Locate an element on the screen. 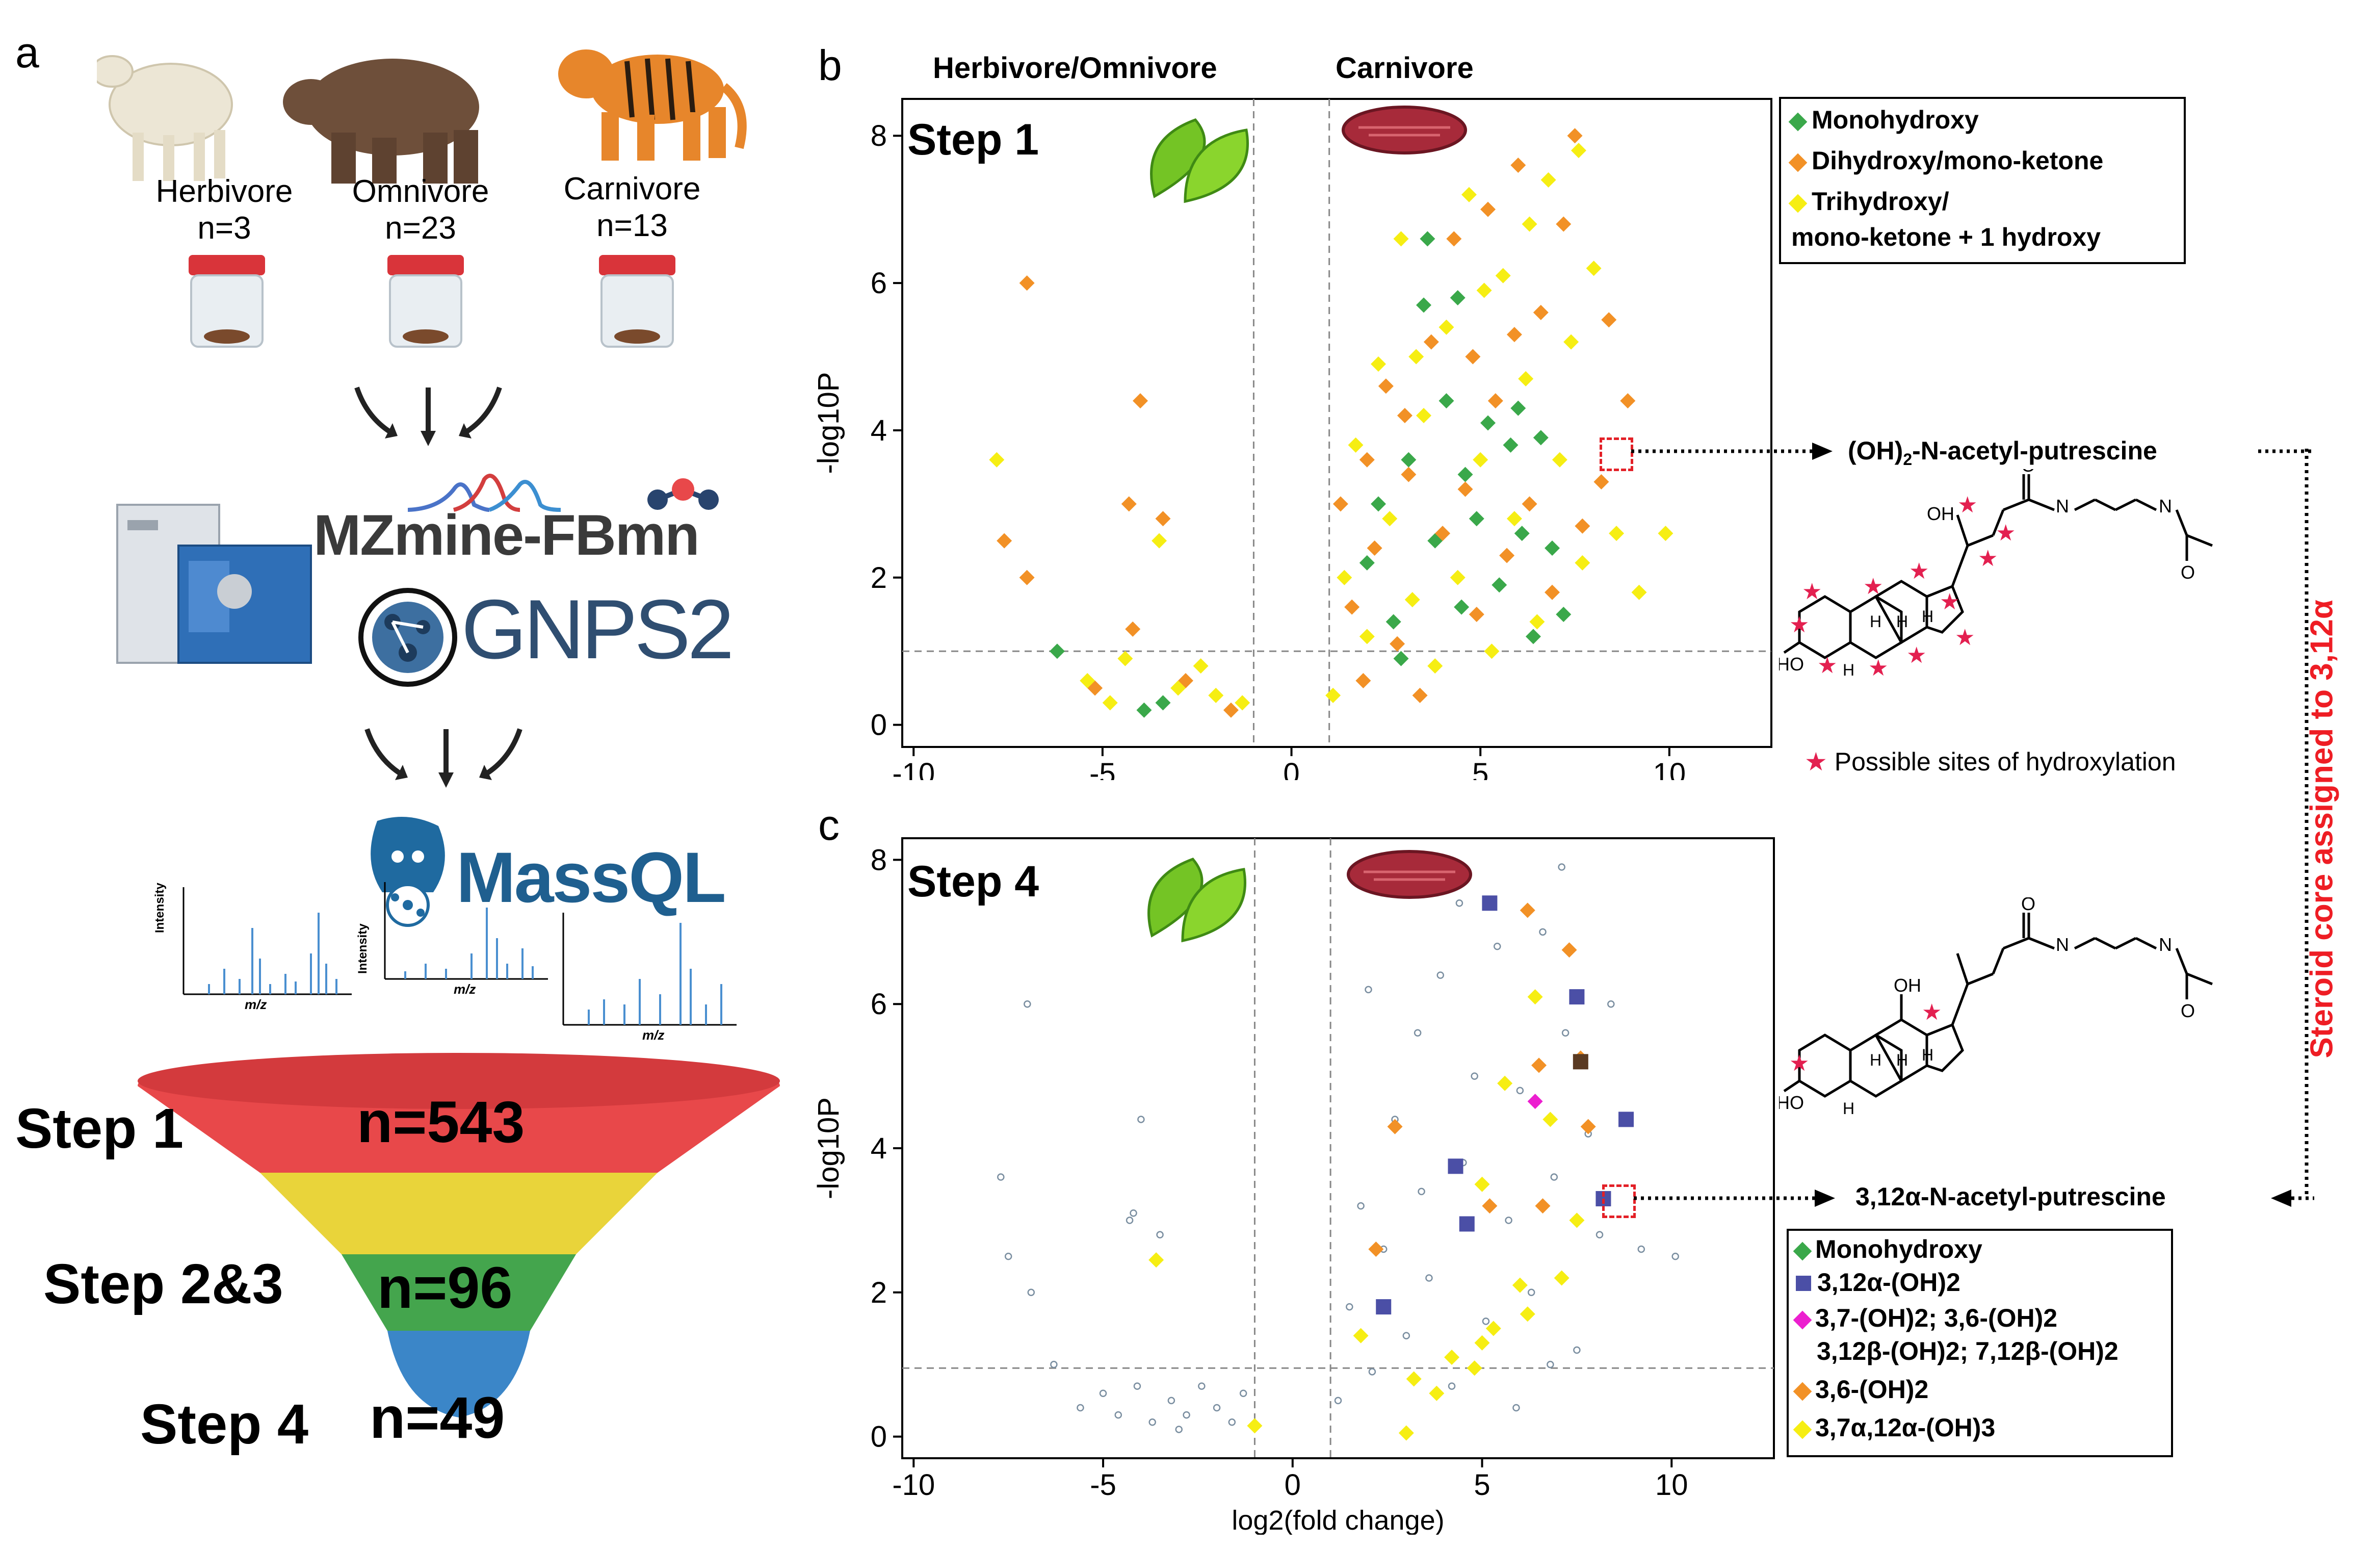 Image resolution: width=2380 pixels, height=1550 pixels. plot-frame is located at coordinates (1338, 1148).